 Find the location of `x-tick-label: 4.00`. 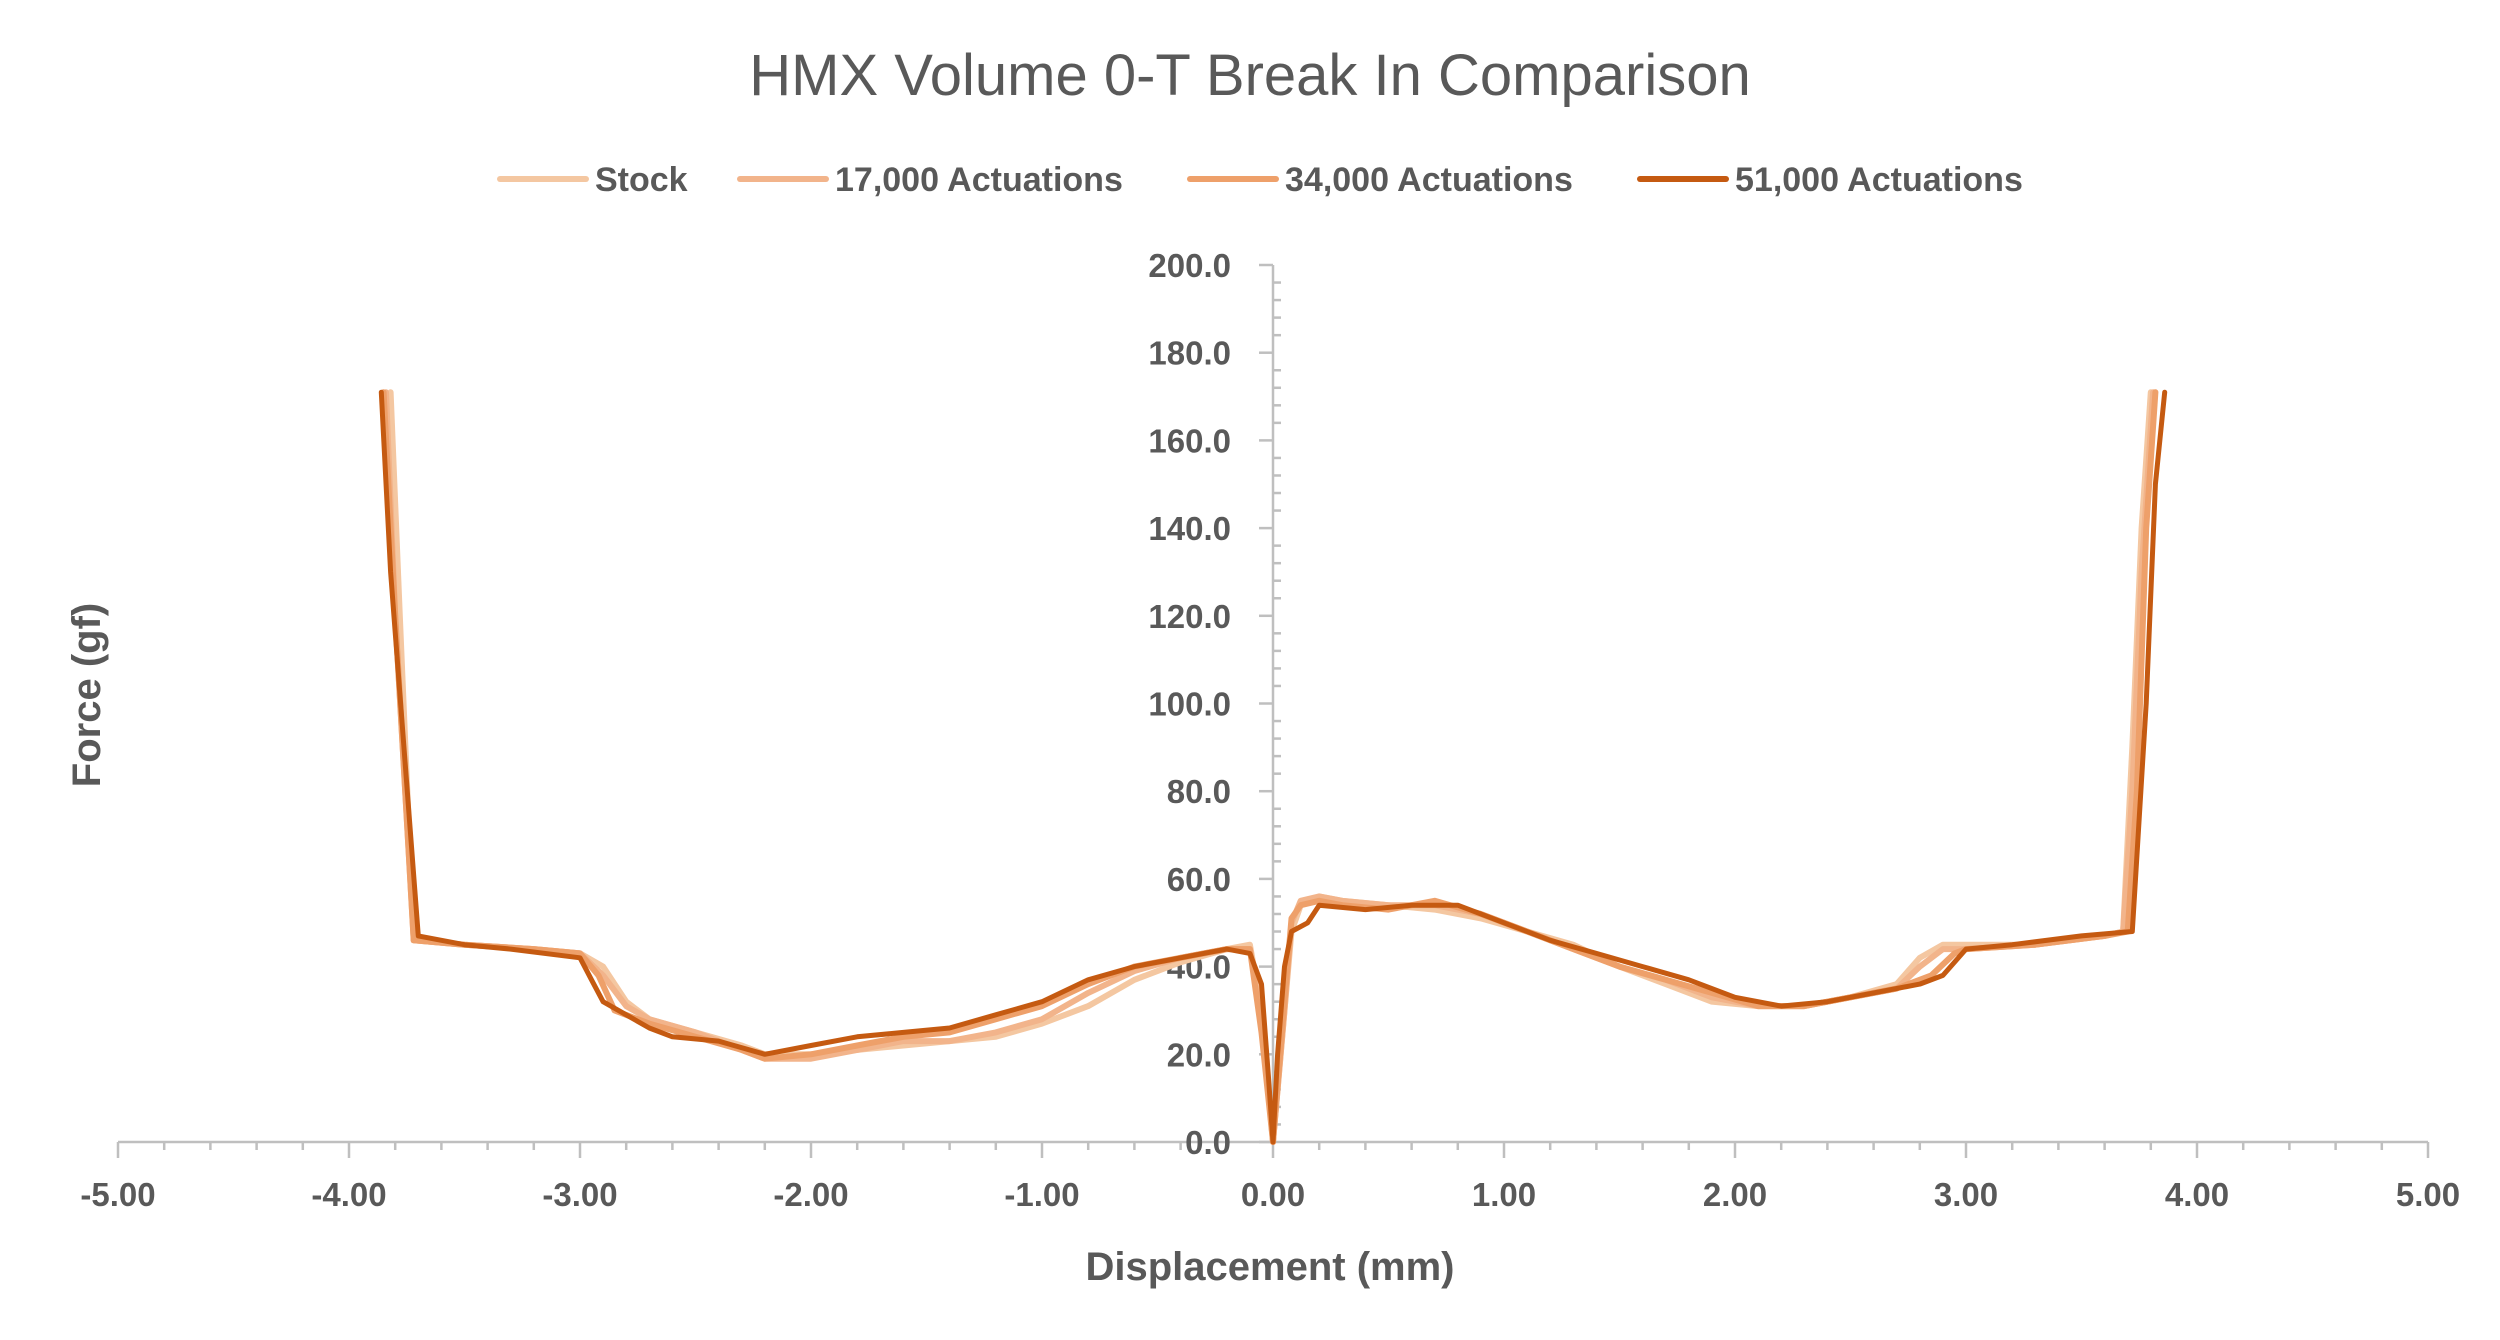

x-tick-label: 4.00 is located at coordinates (2197, 1194).